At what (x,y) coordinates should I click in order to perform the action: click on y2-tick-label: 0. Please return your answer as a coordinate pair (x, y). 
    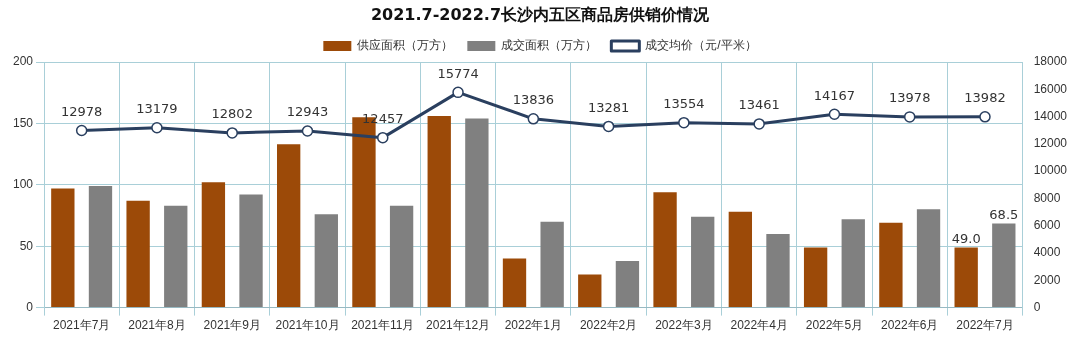
    Looking at the image, I should click on (1037, 306).